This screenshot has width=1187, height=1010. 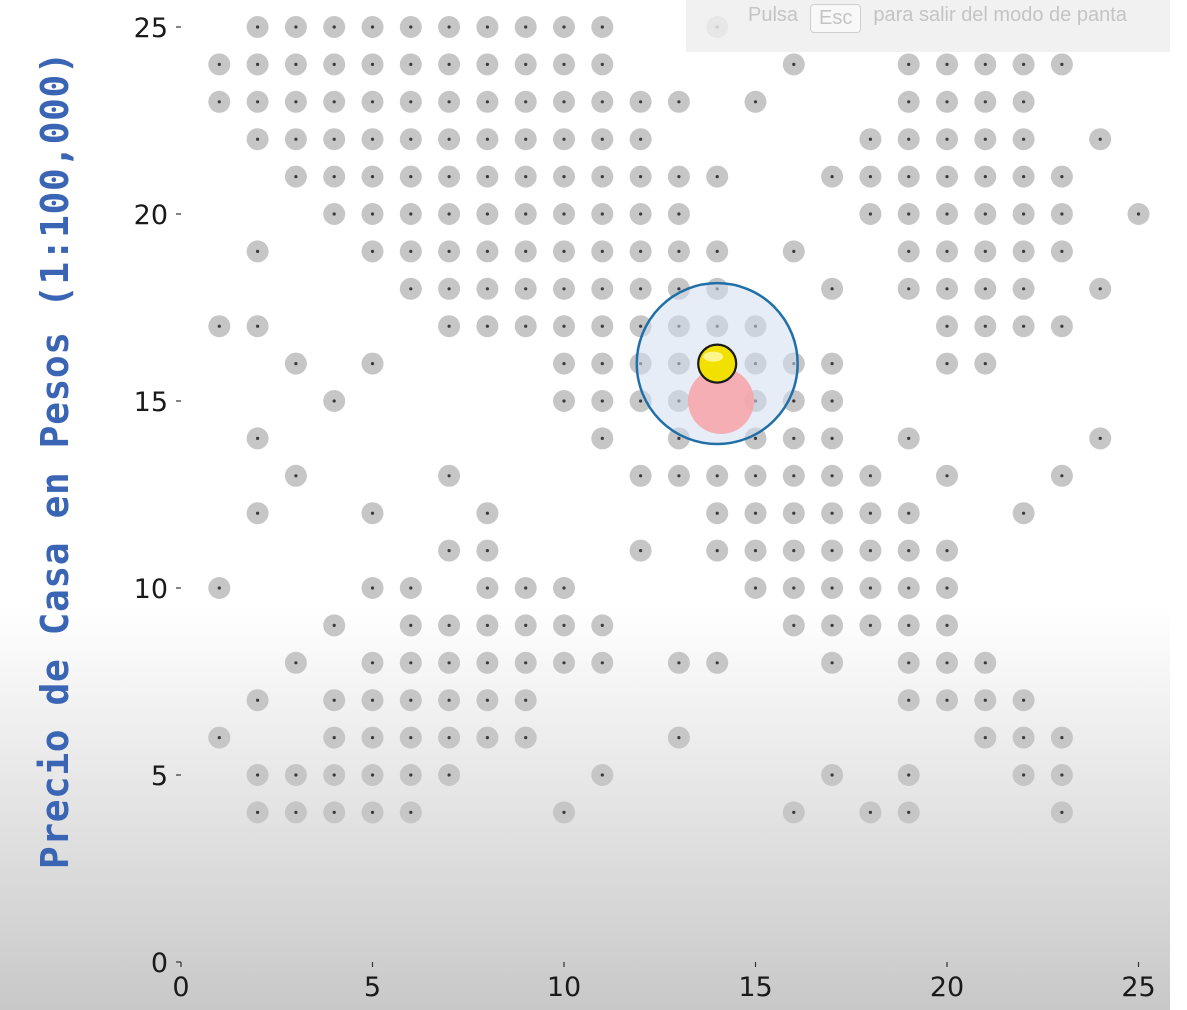 I want to click on esc-key-badge: Esc, so click(x=836, y=18).